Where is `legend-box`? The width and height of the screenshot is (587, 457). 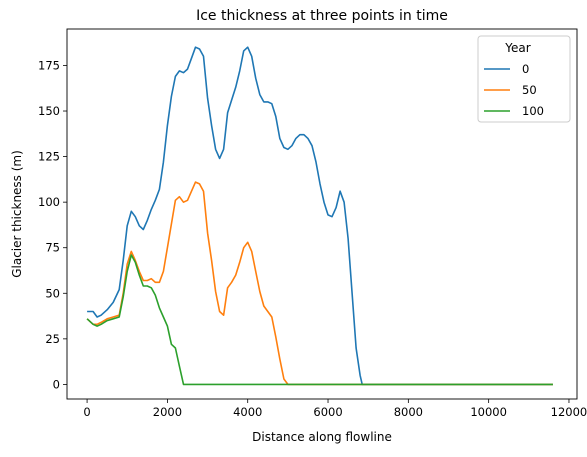
legend-box is located at coordinates (524, 79).